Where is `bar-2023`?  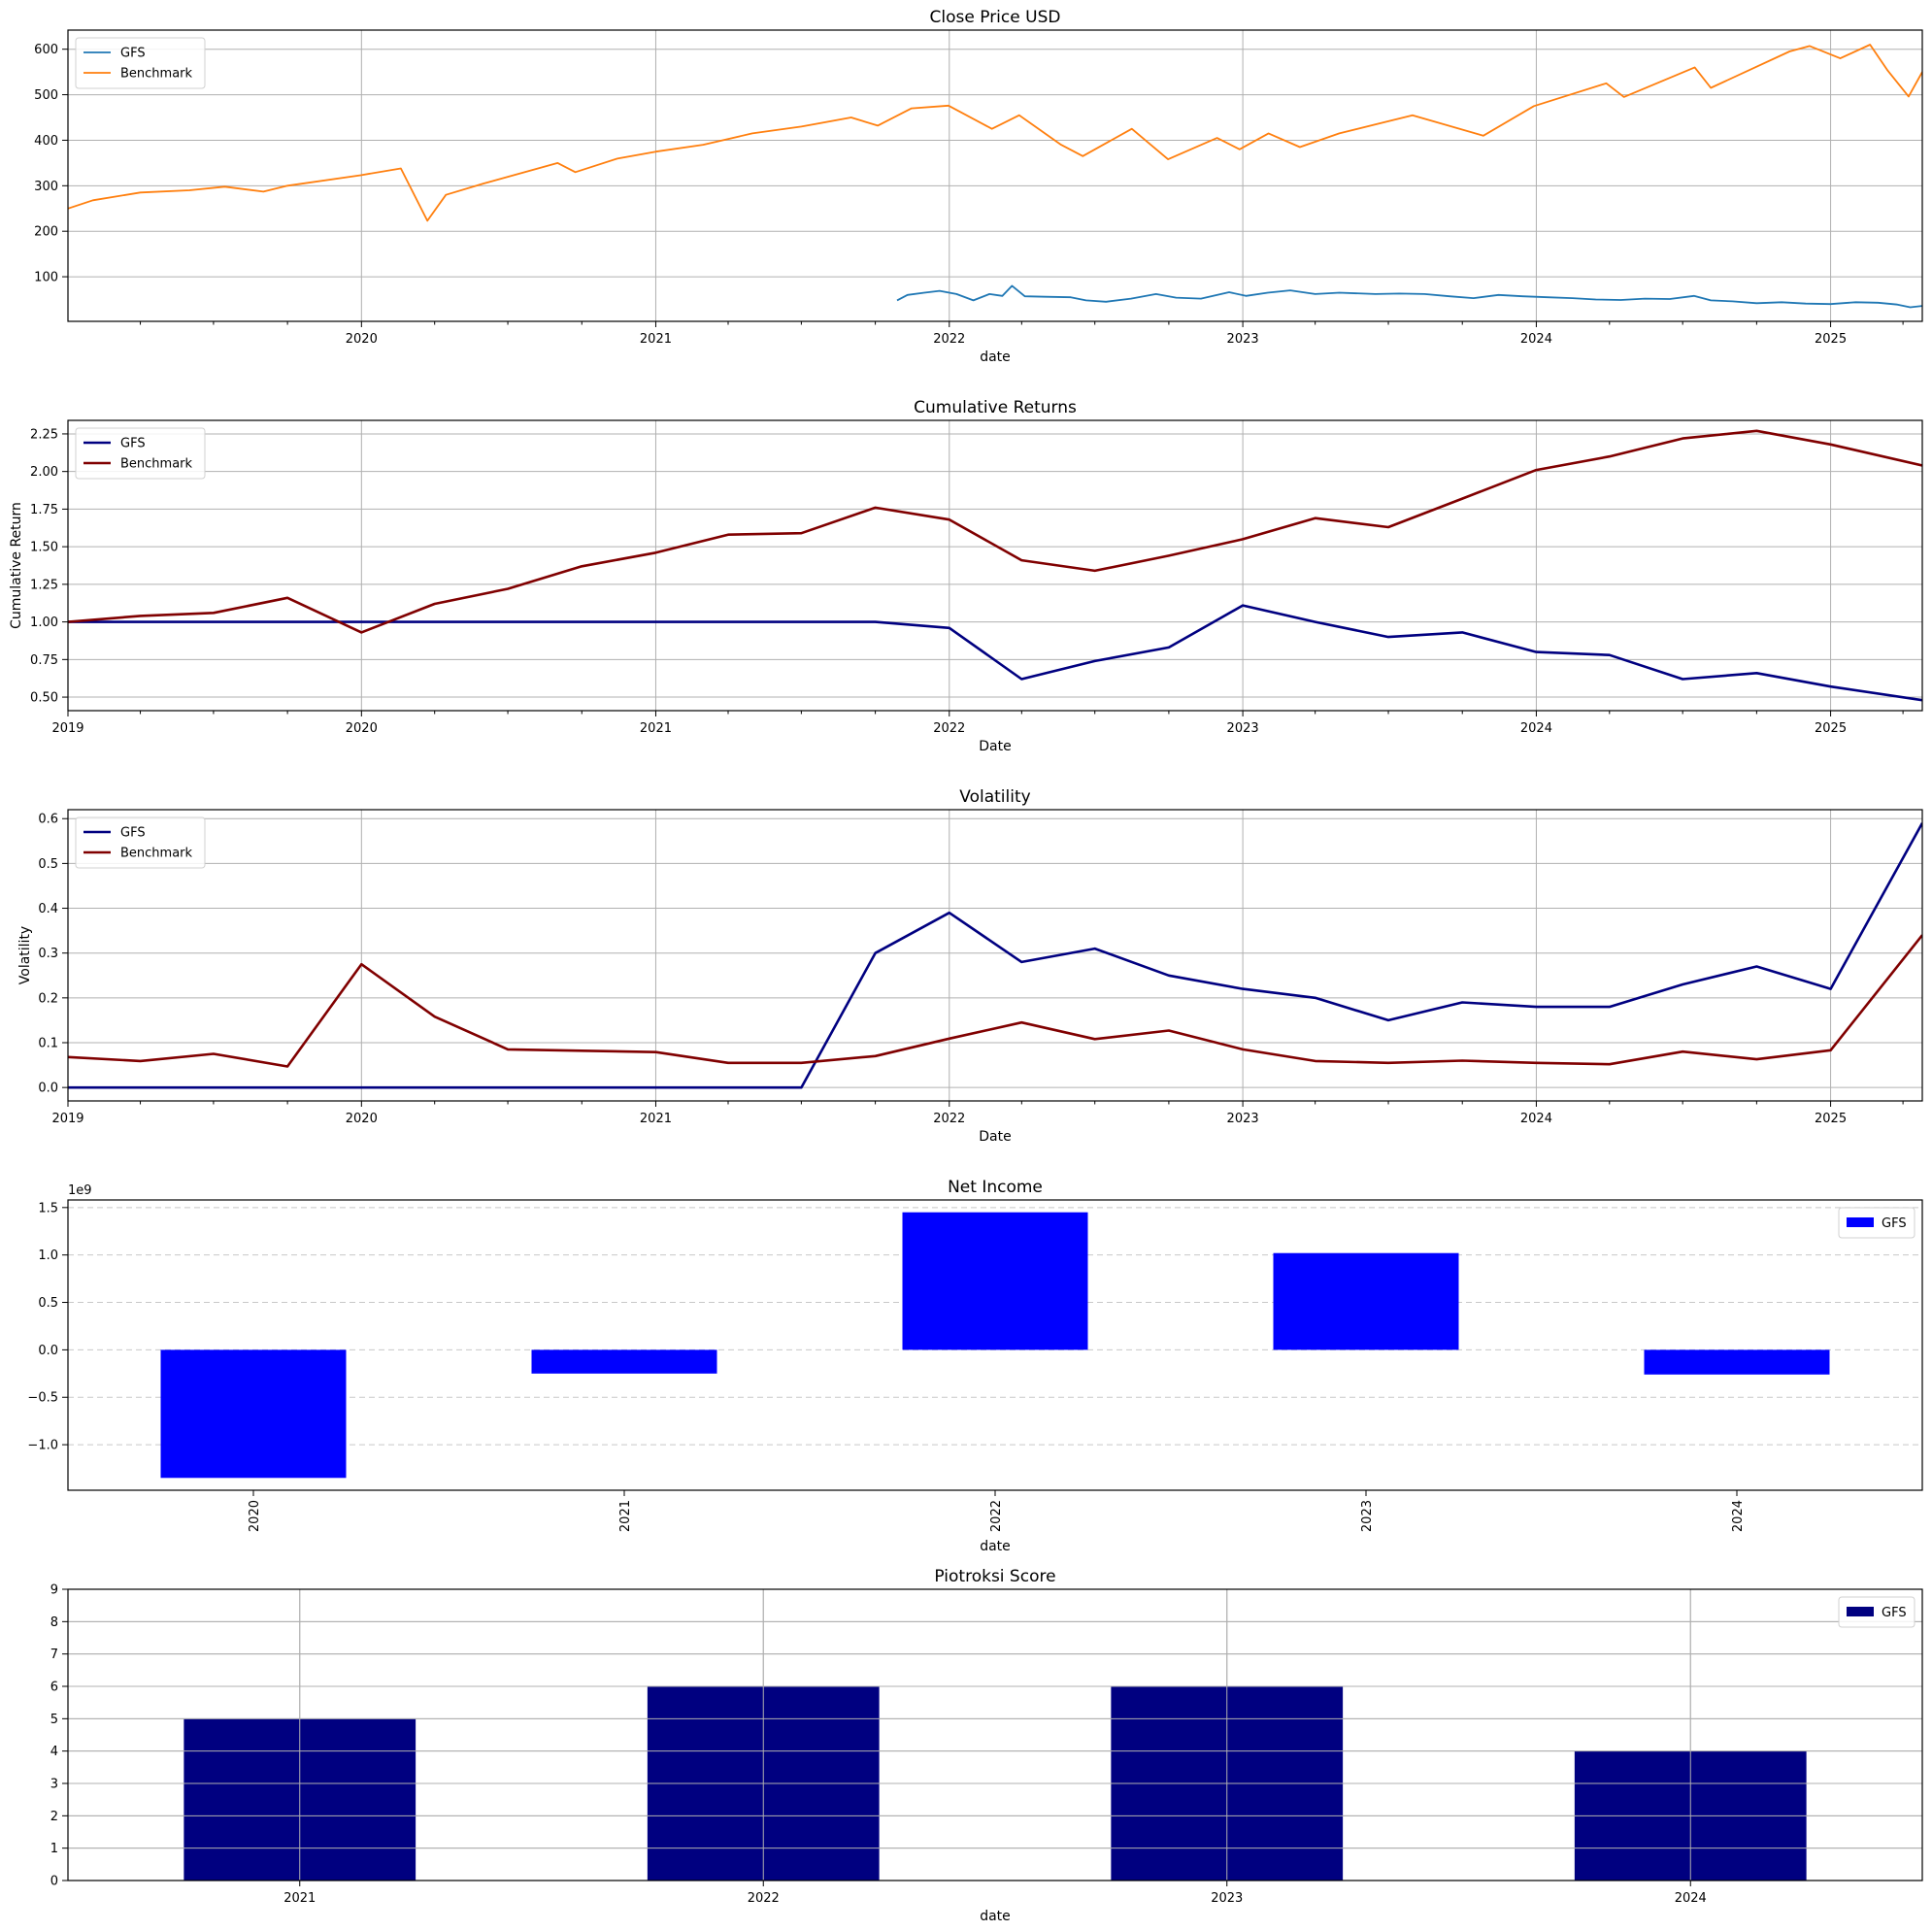 bar-2023 is located at coordinates (1366, 1301).